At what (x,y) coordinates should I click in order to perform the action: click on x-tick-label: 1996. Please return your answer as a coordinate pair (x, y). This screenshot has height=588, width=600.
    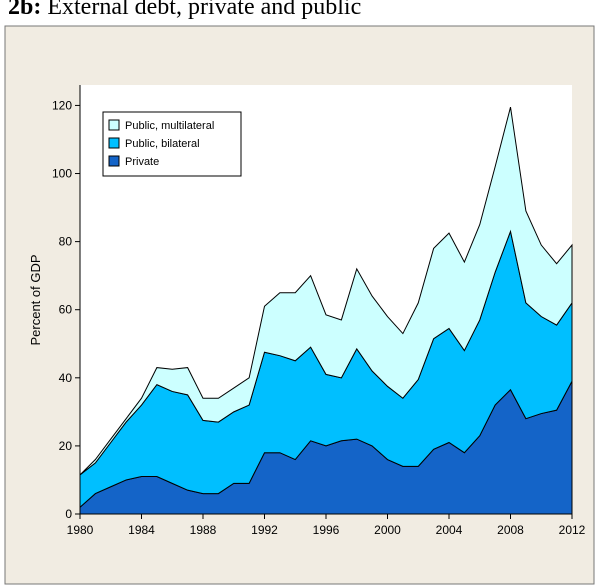
    Looking at the image, I should click on (326, 530).